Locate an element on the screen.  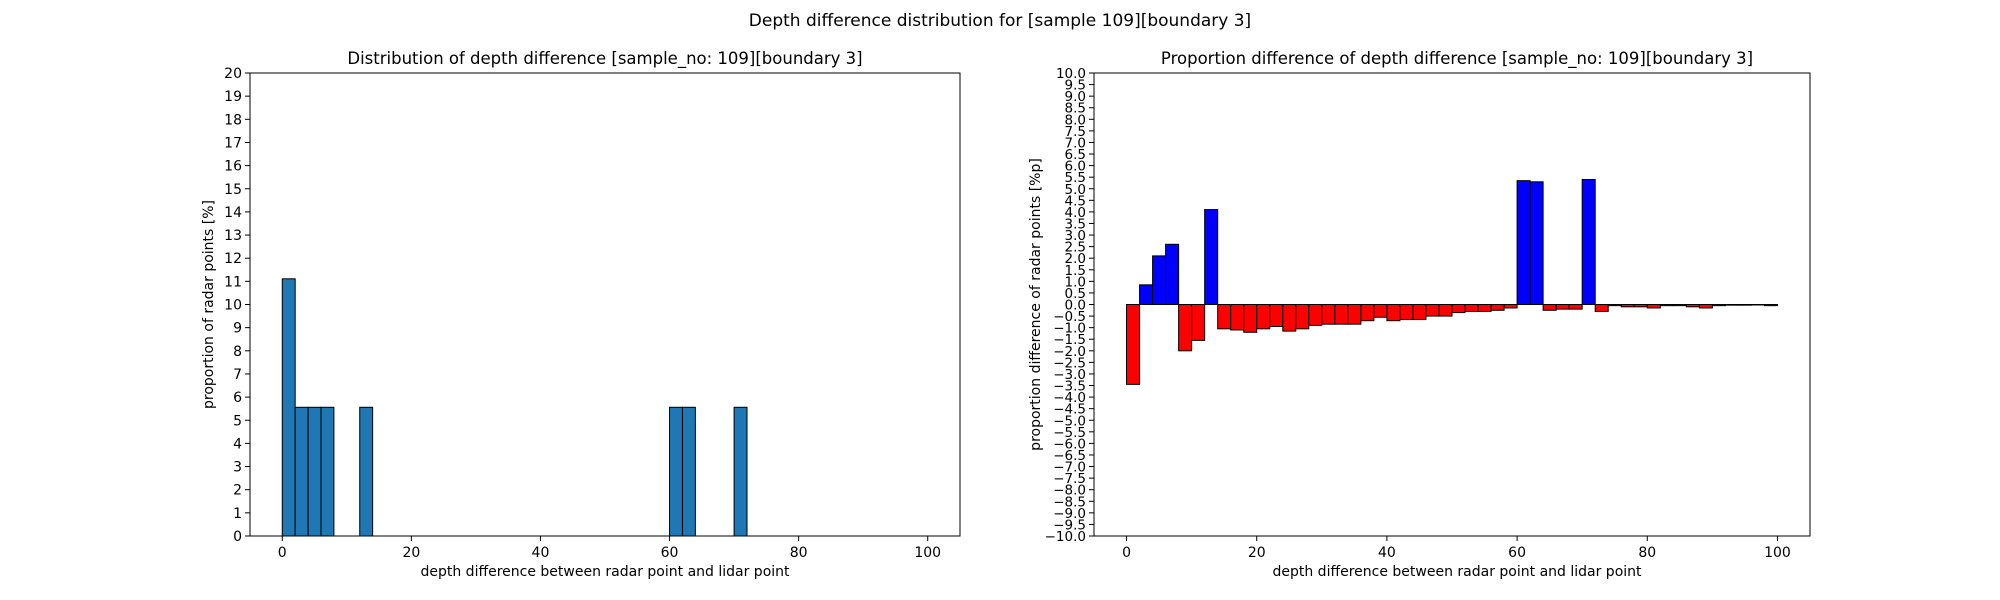
right-y-tick-label: 4.5 is located at coordinates (1075, 201).